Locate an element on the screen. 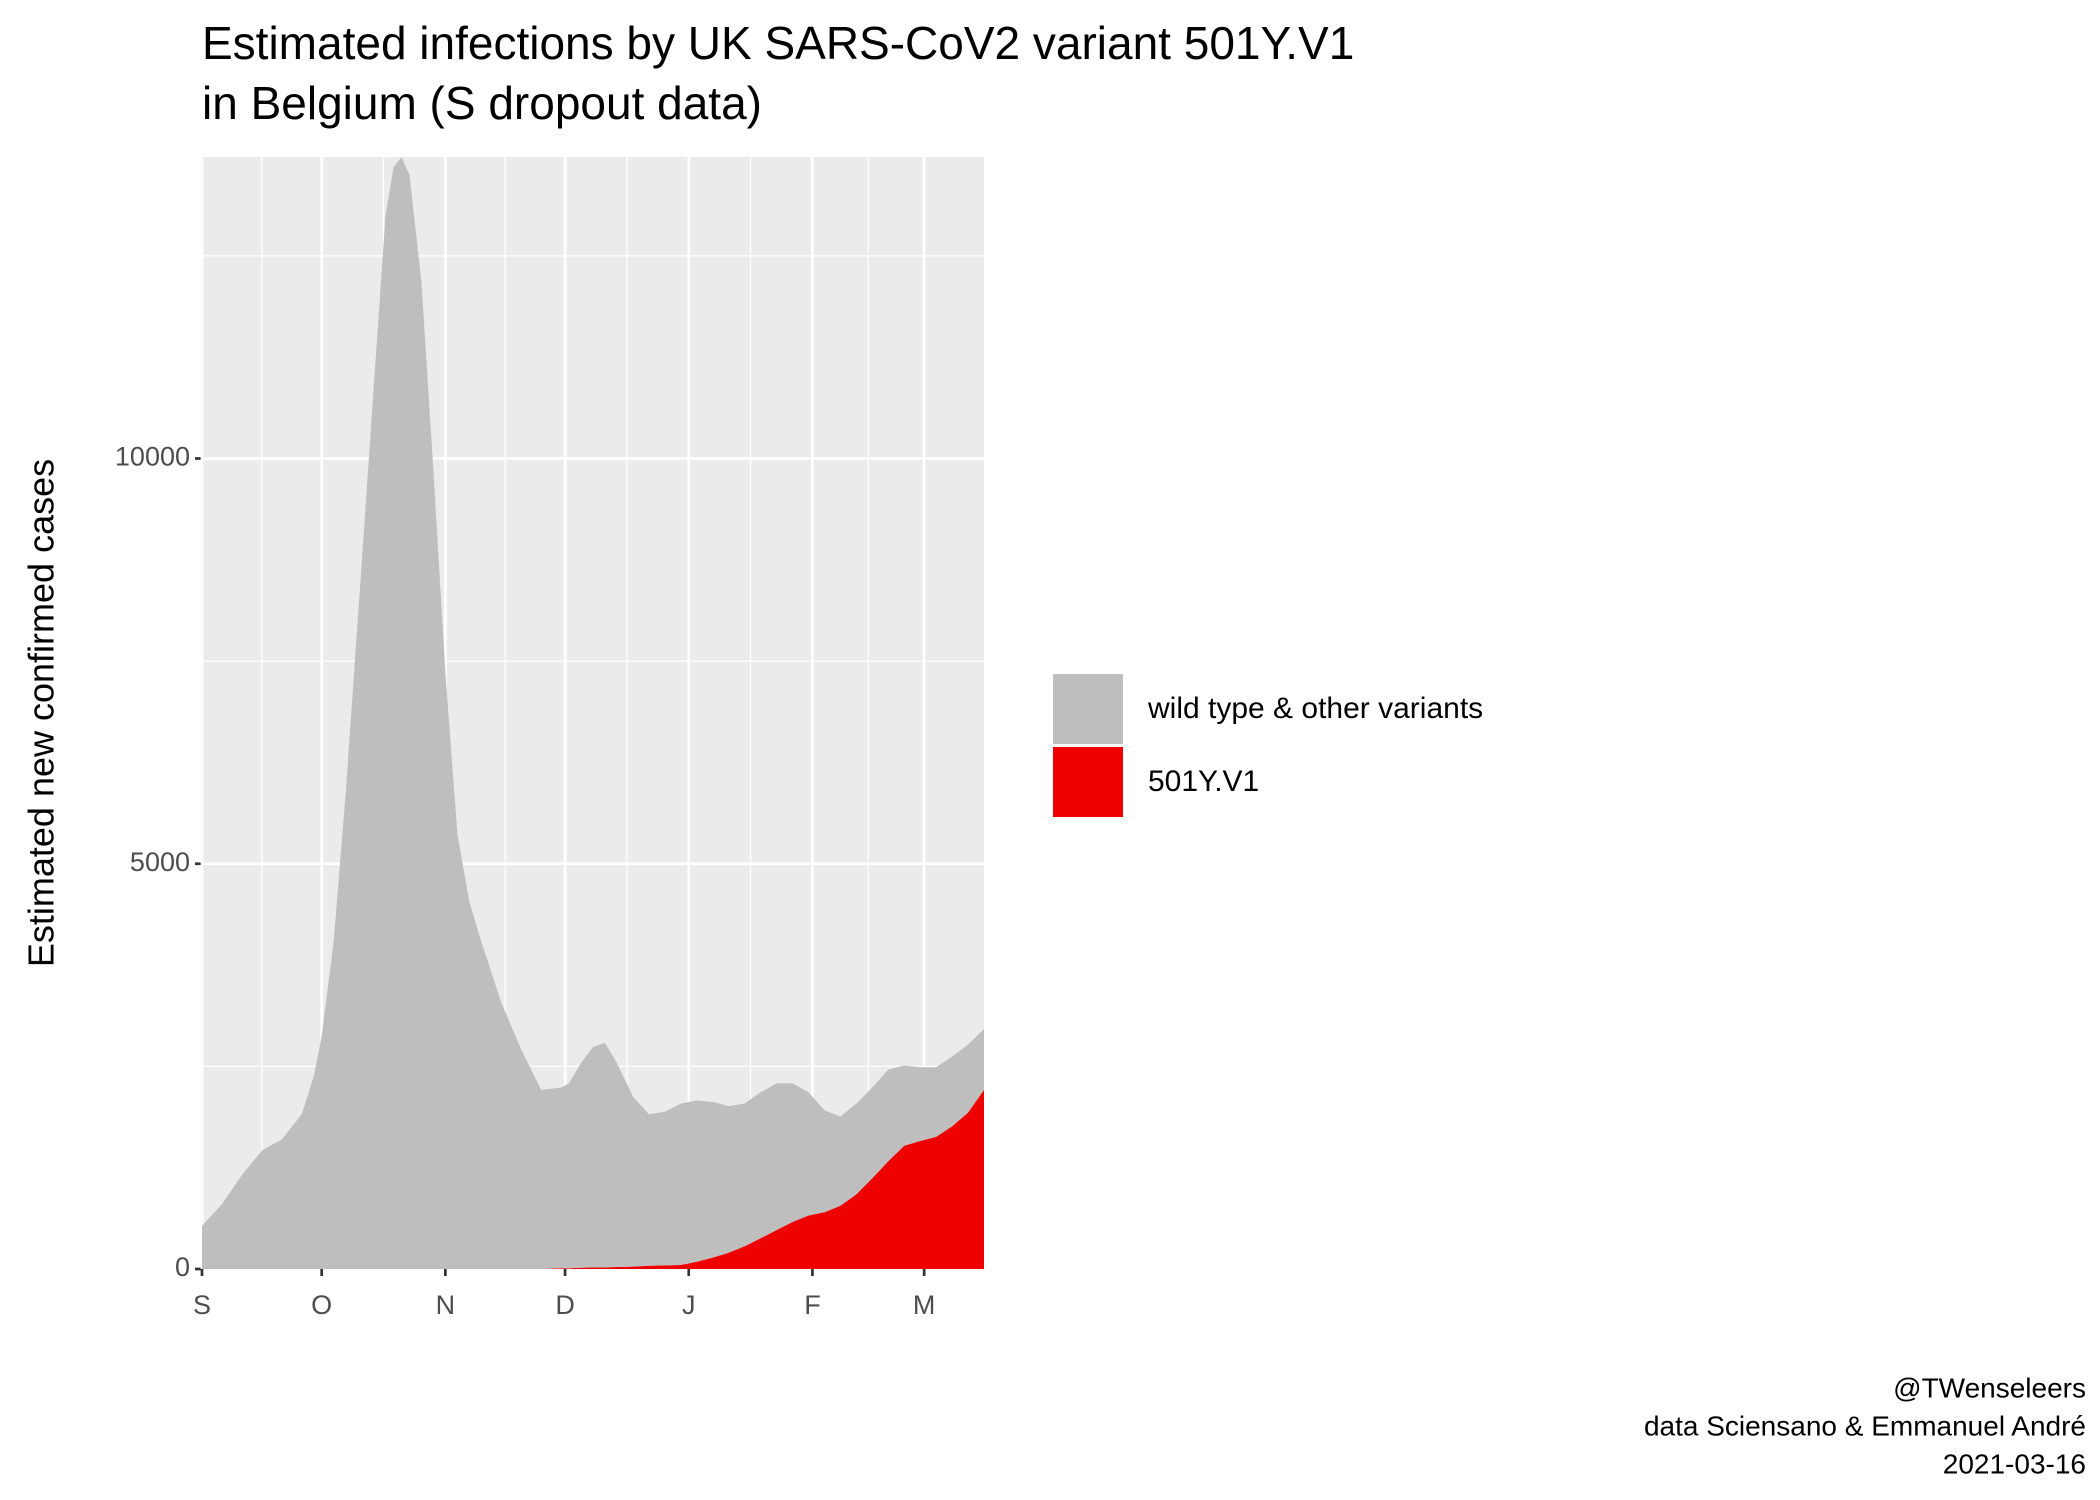 The width and height of the screenshot is (2100, 1500). y-axis-title: Estimated new confirmed cases is located at coordinates (41, 713).